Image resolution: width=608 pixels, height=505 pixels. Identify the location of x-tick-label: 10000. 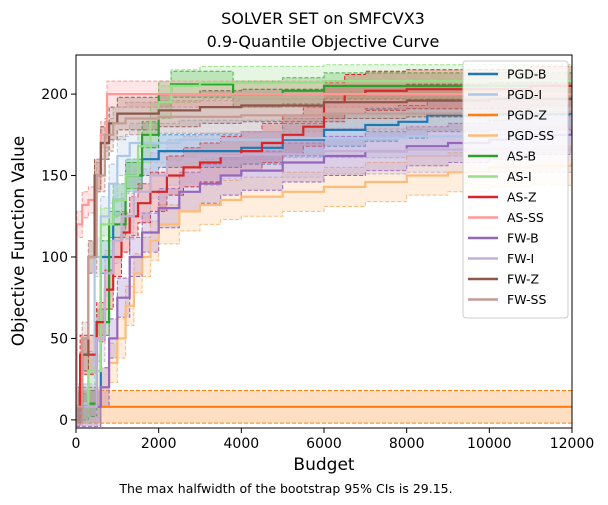
(489, 444).